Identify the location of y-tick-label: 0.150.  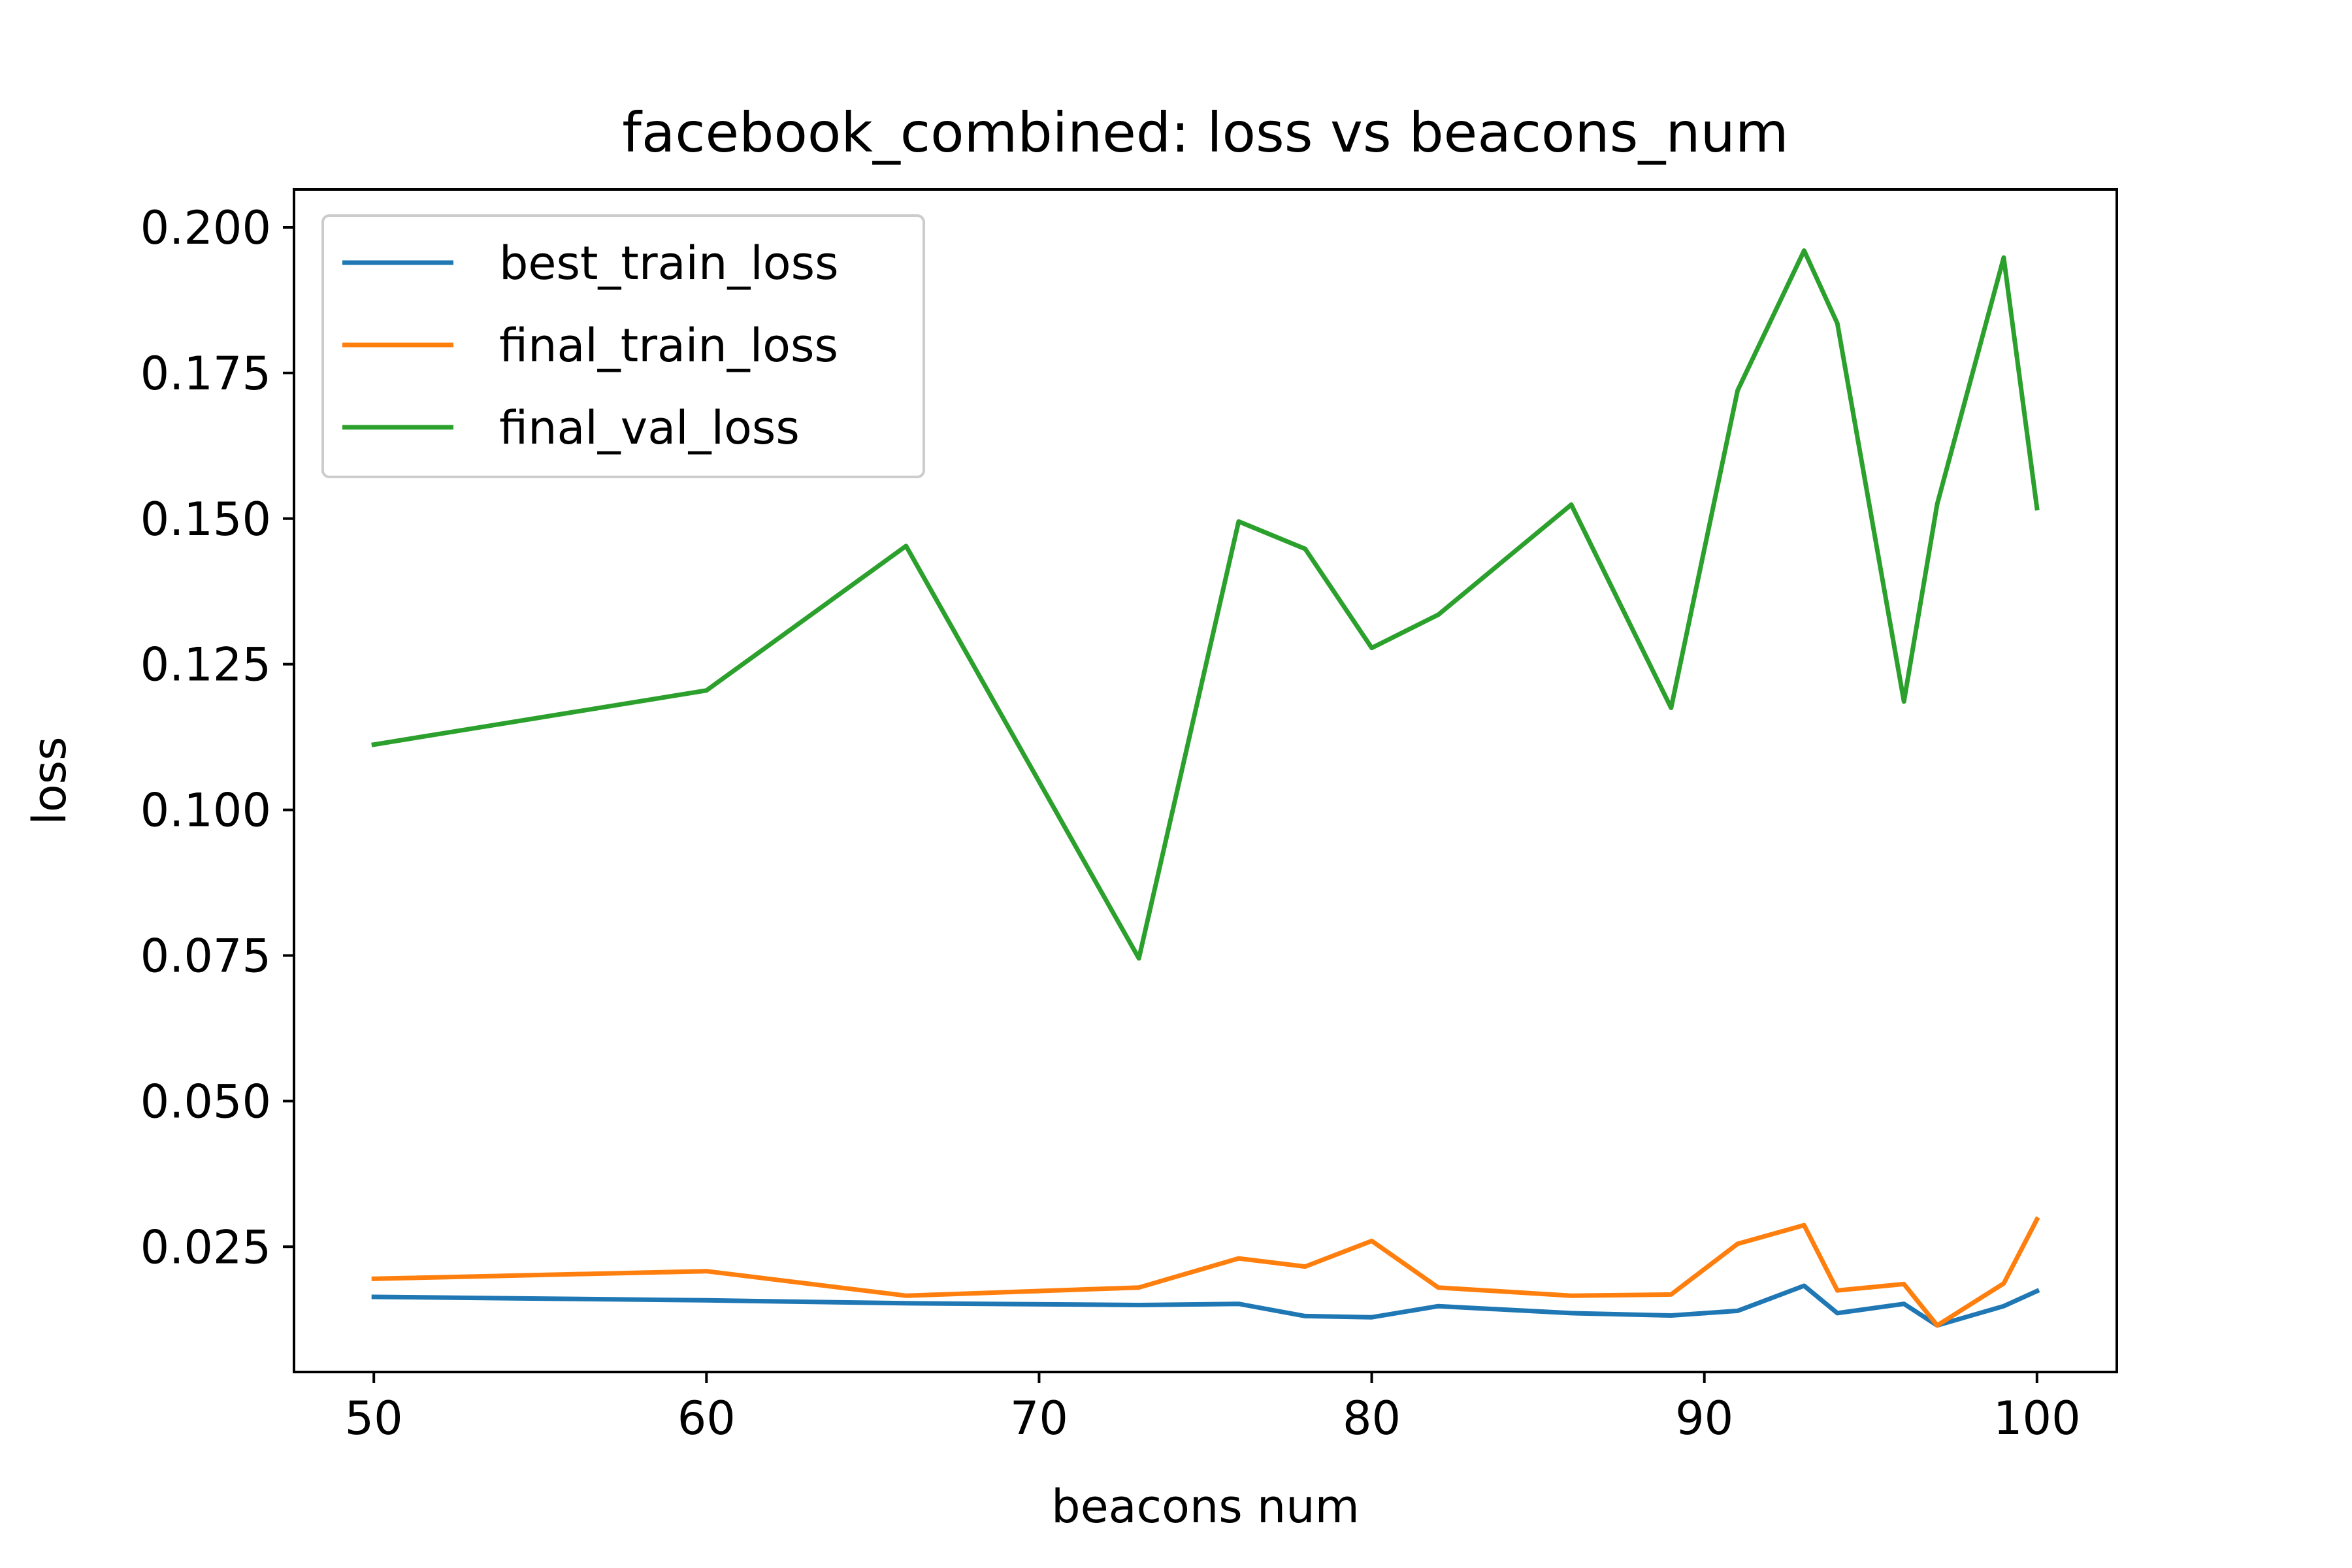
(205, 519).